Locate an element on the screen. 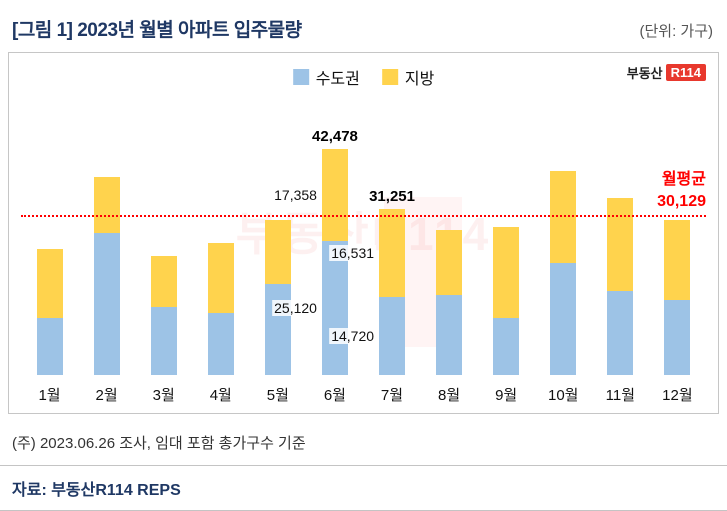 The height and width of the screenshot is (511, 727). legend-label-sudogwon: 수도권 is located at coordinates (337, 79).